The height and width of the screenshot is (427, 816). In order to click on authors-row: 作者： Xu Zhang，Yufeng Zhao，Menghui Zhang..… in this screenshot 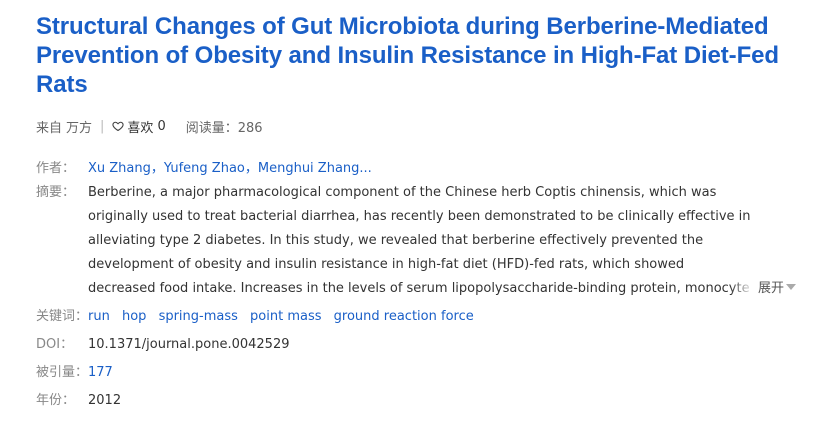, I will do `click(416, 169)`.